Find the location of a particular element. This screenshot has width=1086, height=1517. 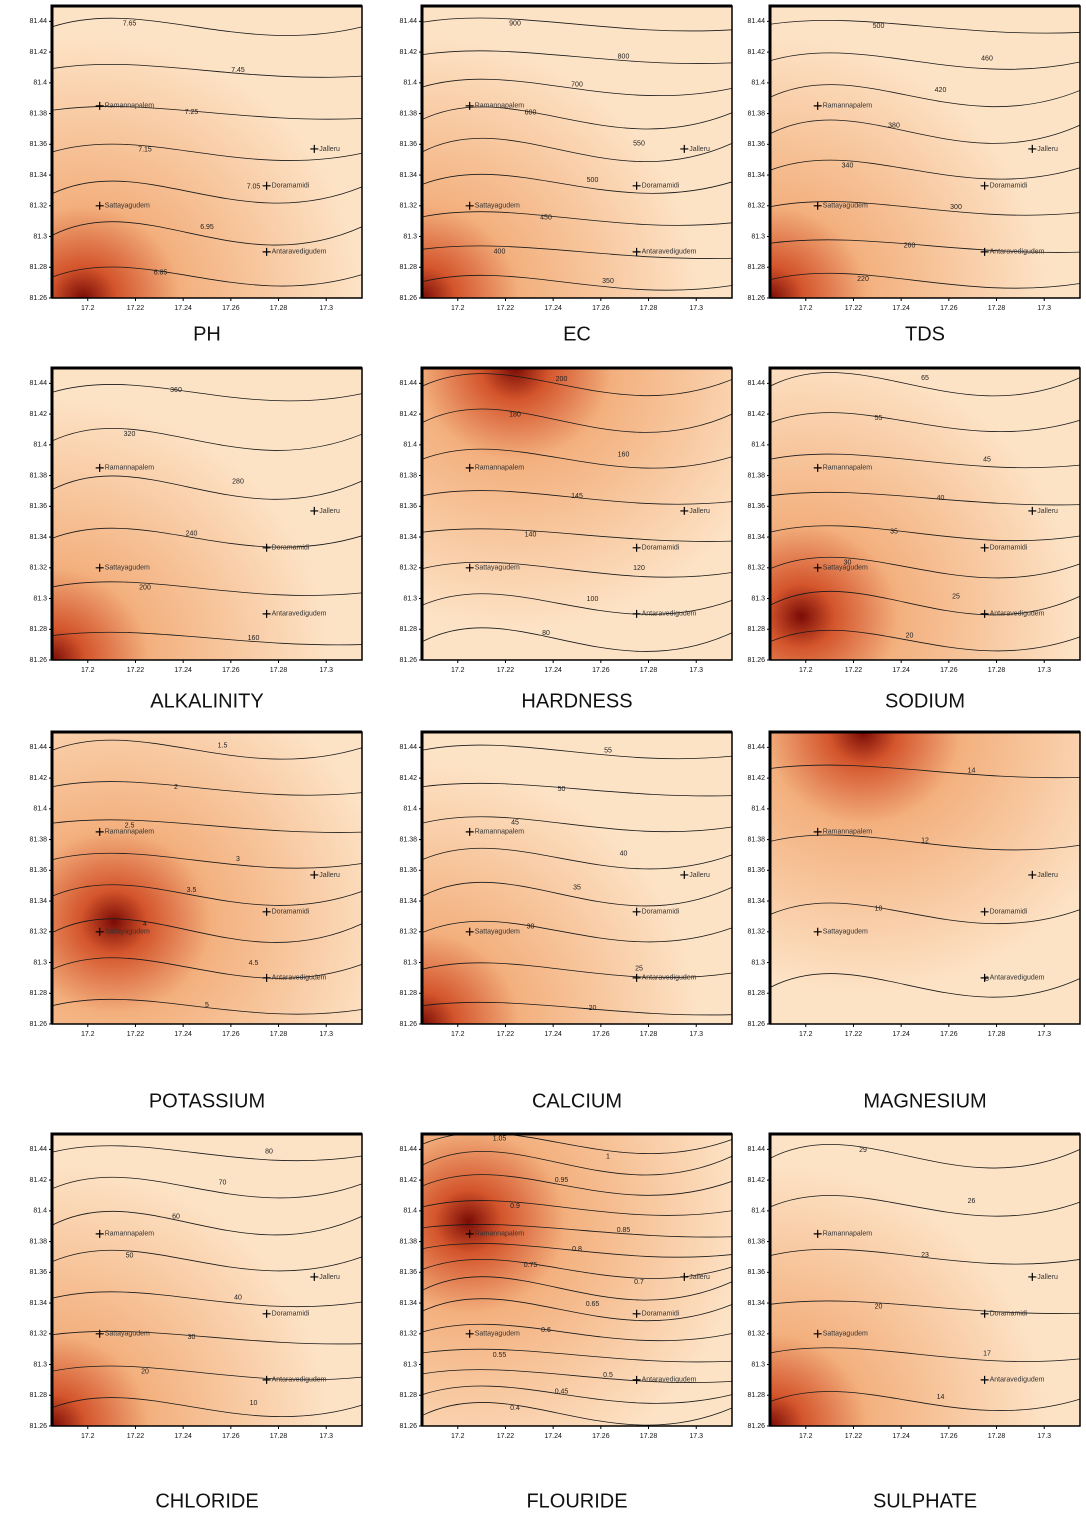

contour-label: 8 is located at coordinates (987, 979).